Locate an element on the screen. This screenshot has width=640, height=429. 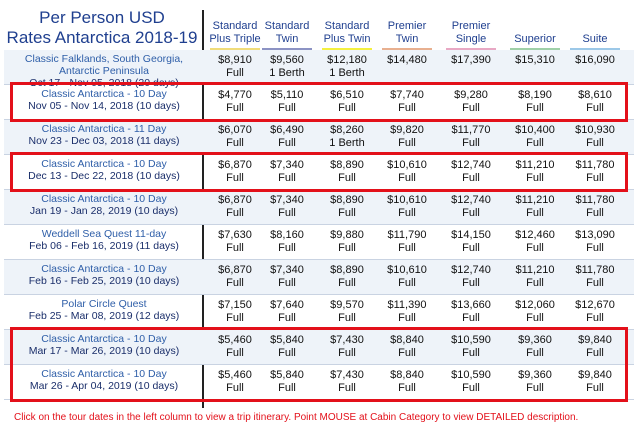
price-cell: $14,480 is located at coordinates (407, 60).